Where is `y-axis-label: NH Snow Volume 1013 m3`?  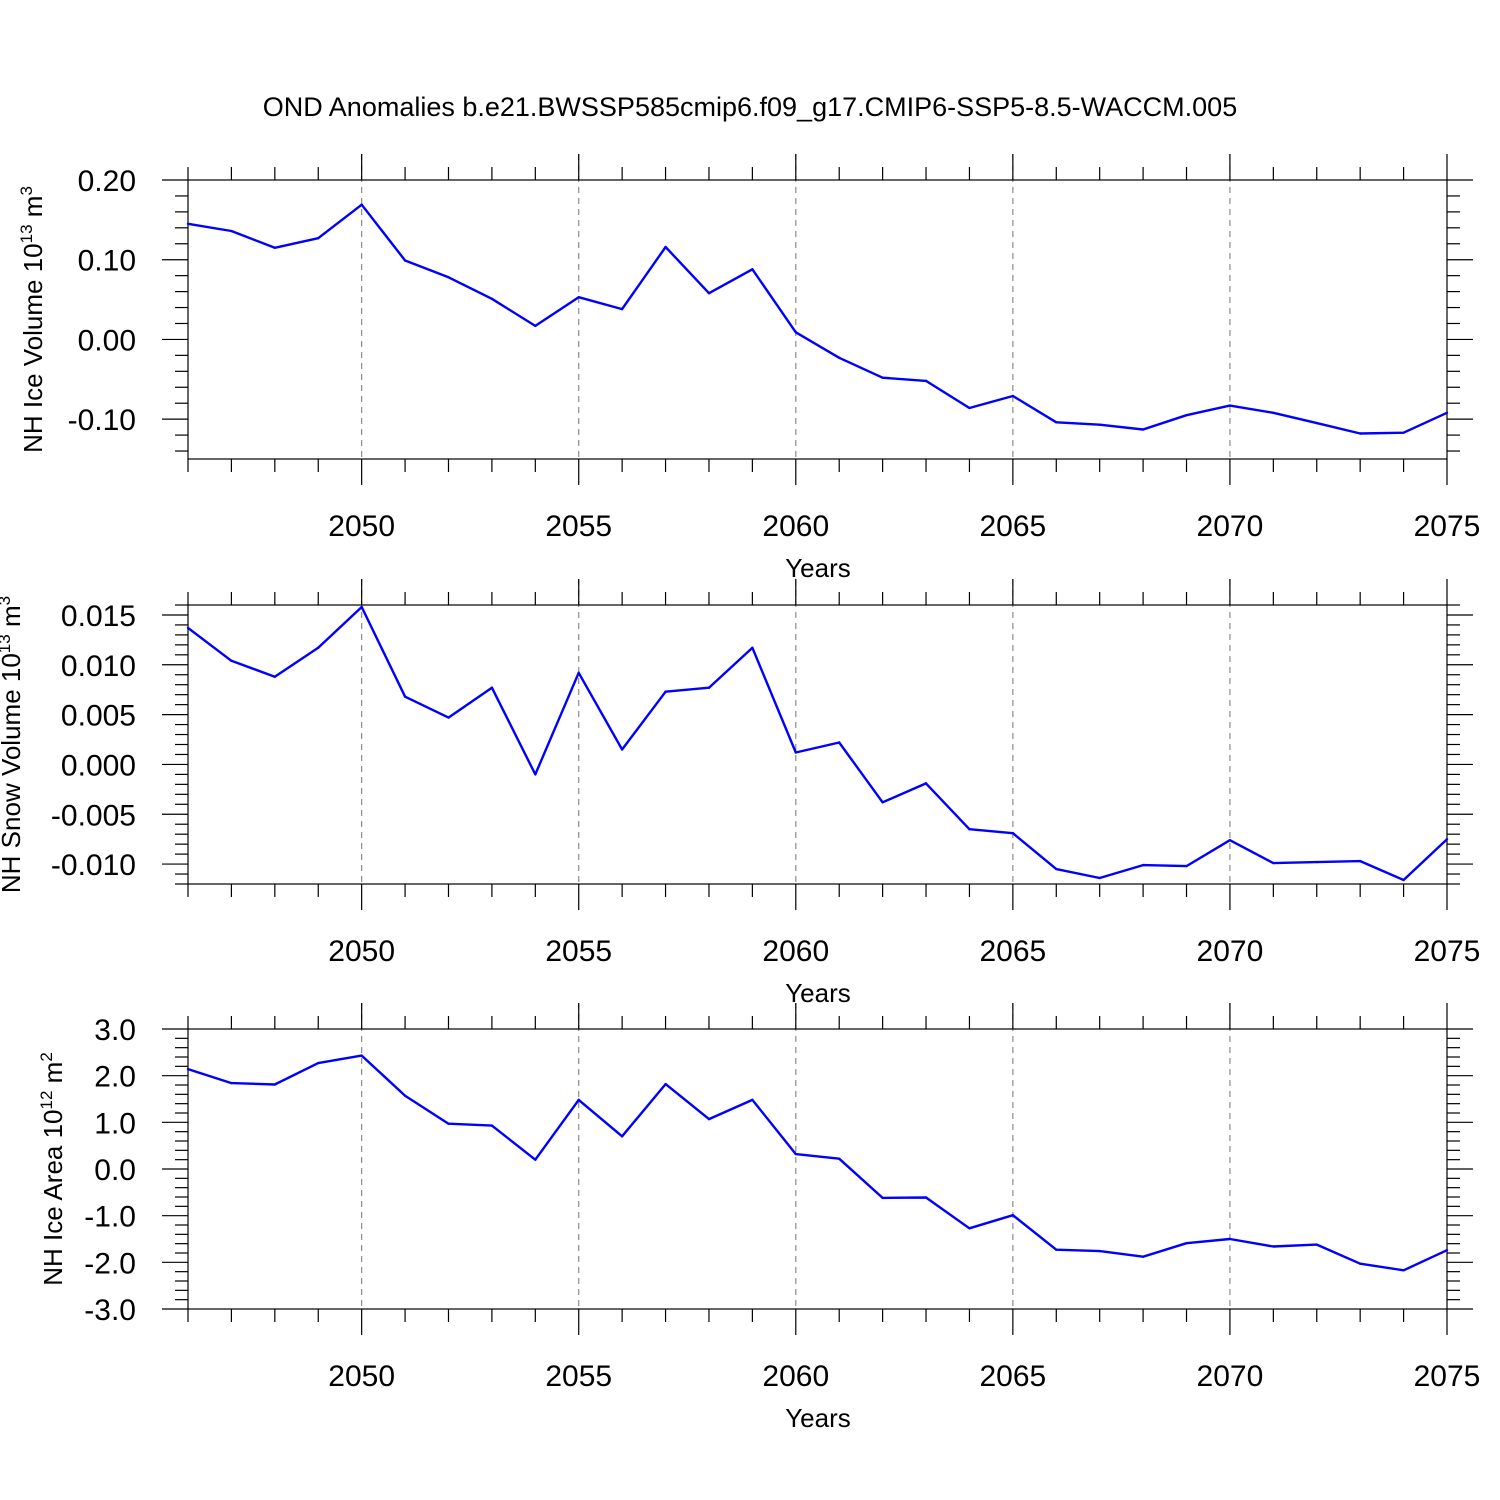 y-axis-label: NH Snow Volume 1013 m3 is located at coordinates (13, 744).